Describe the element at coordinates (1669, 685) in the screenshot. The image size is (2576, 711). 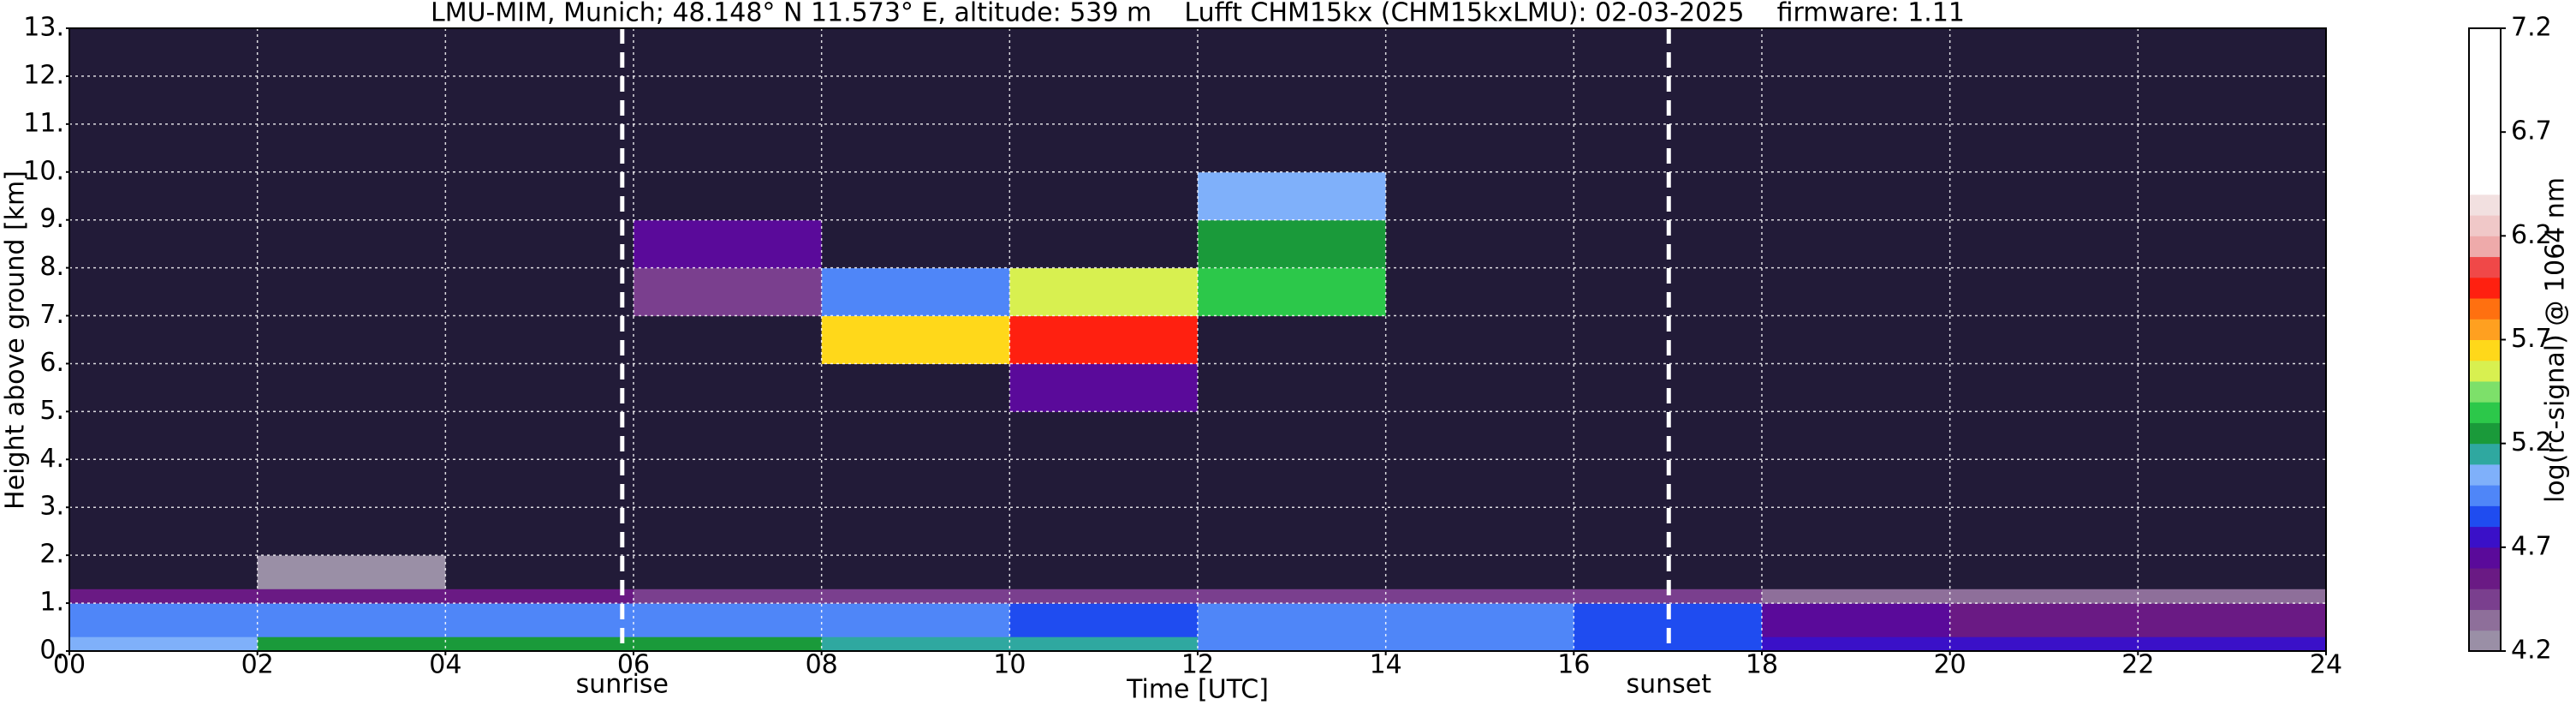
I see `annotation-label: sunset` at that location.